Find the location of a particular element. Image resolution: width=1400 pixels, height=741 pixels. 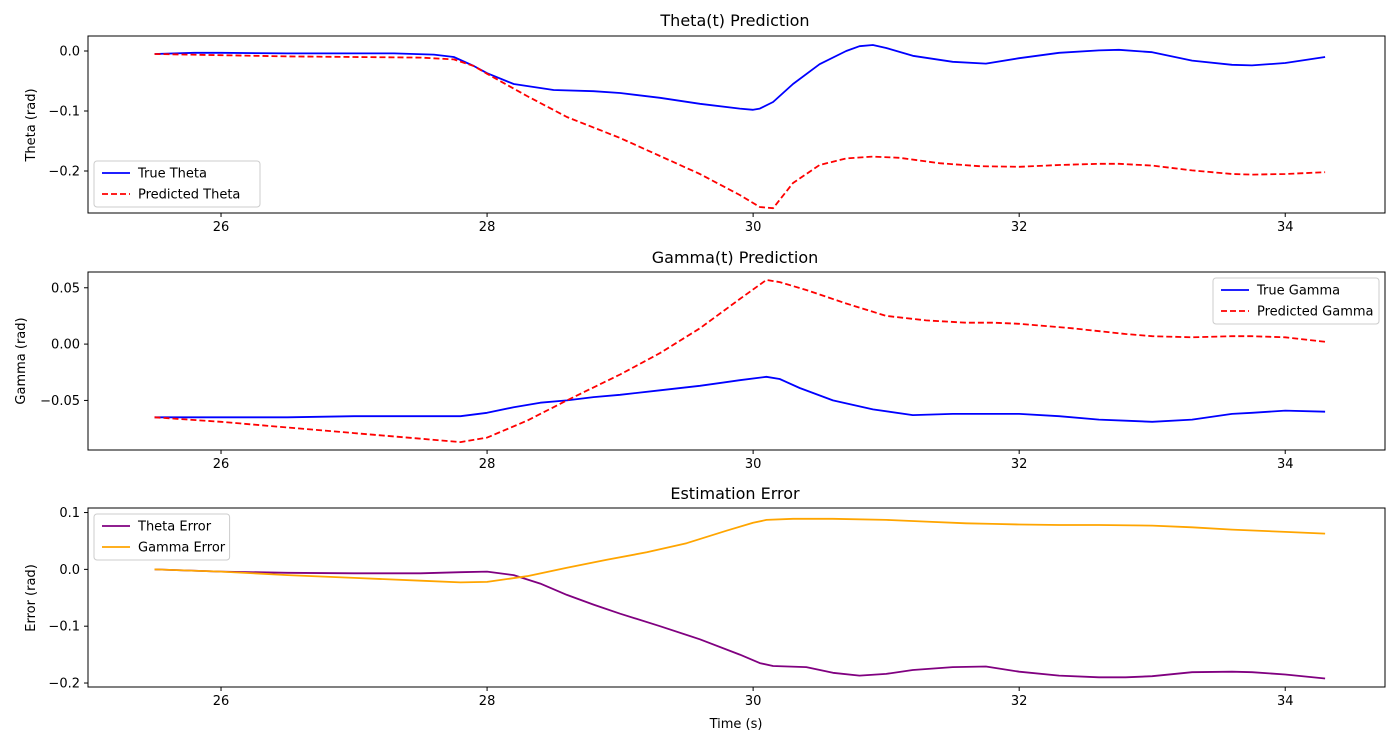

legend: Theta Error Gamma Error is located at coordinates (162, 537).